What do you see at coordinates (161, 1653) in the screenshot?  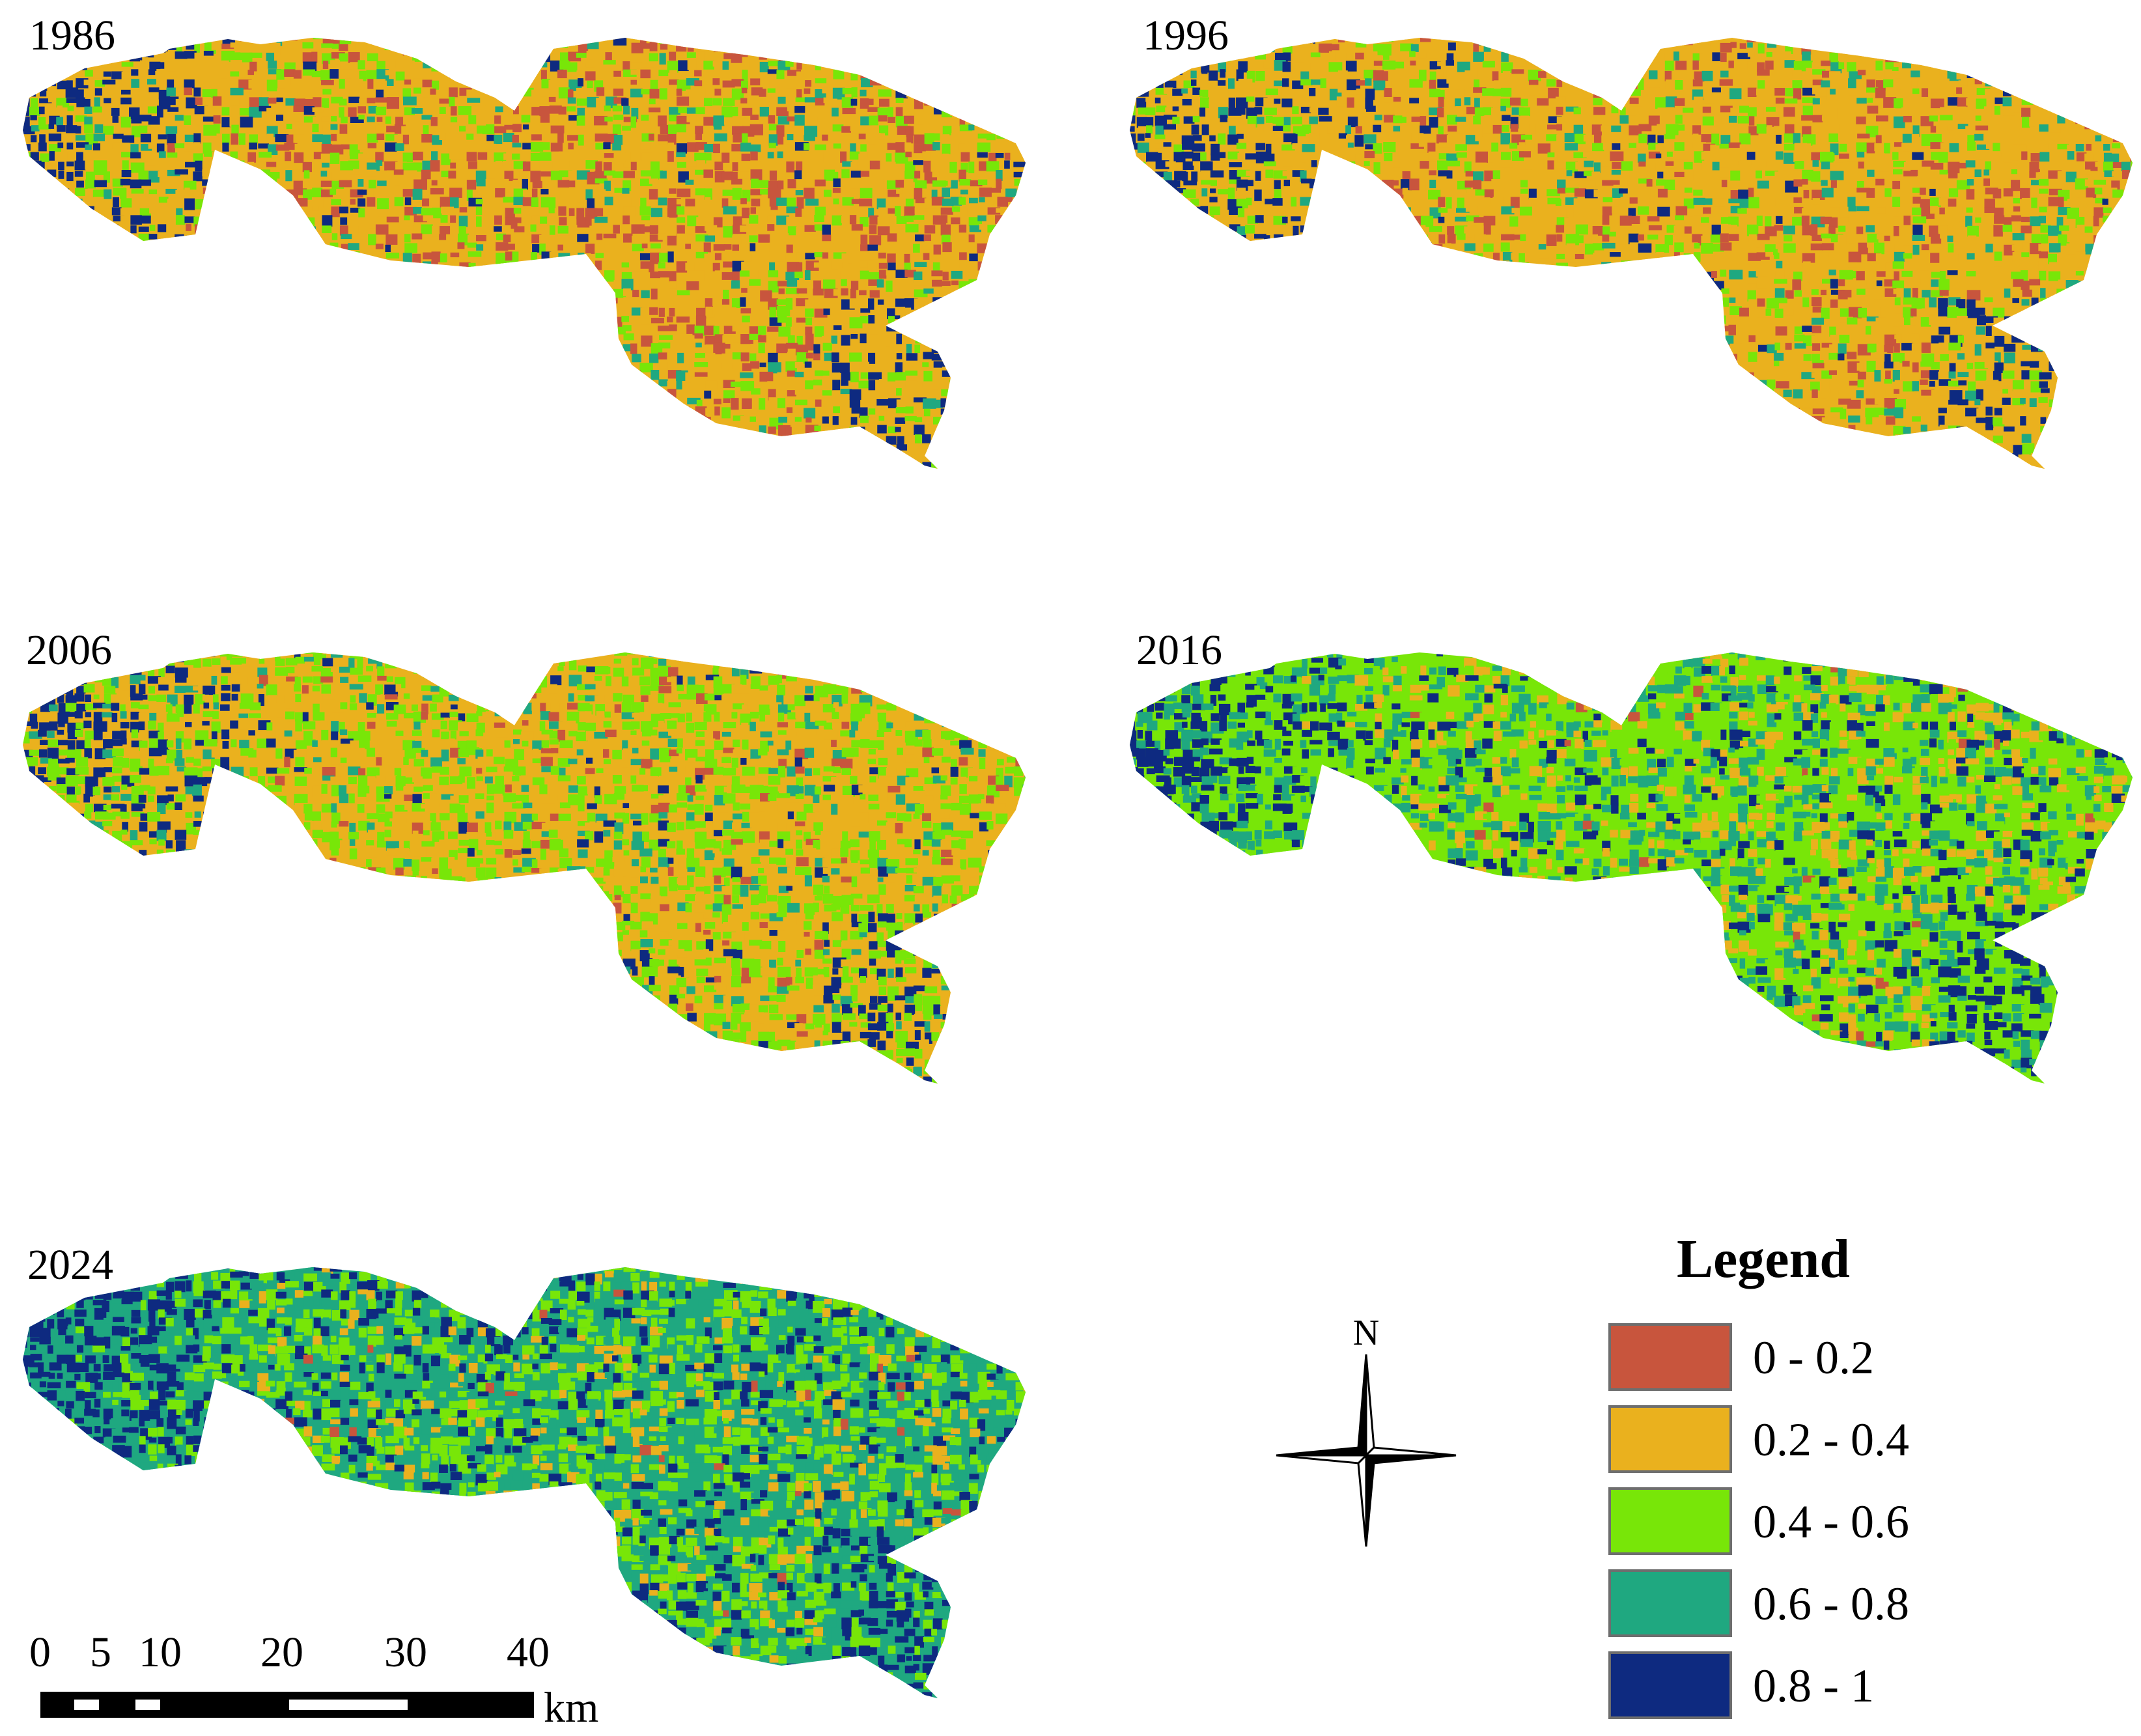 I see `scale-tick-label: 10` at bounding box center [161, 1653].